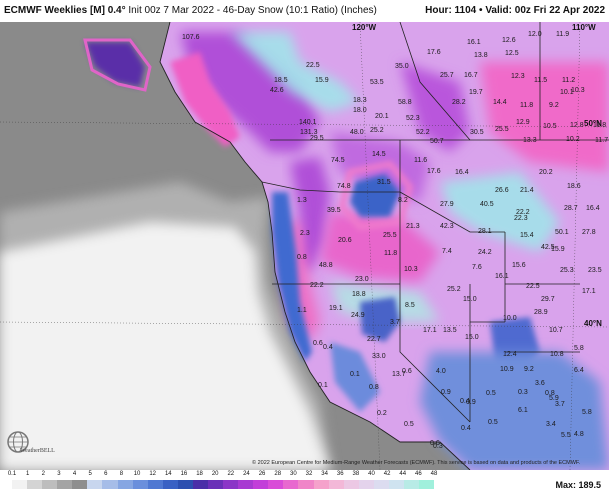 This screenshot has width=609, height=500. I want to click on snow-value-label: 10.8, so click(557, 354).